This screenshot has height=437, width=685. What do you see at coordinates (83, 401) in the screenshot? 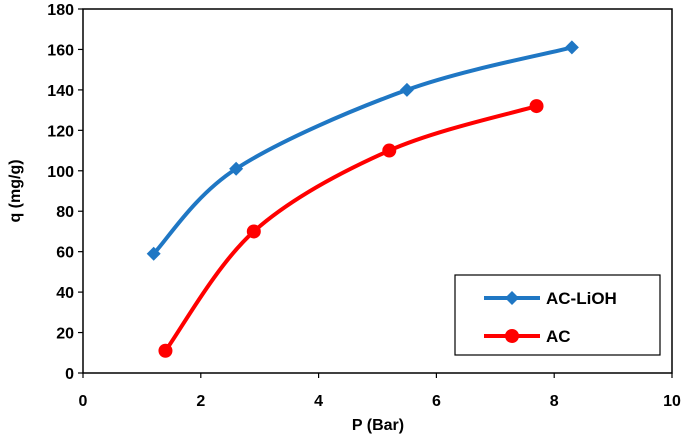
I see `x-tick-label: 0` at bounding box center [83, 401].